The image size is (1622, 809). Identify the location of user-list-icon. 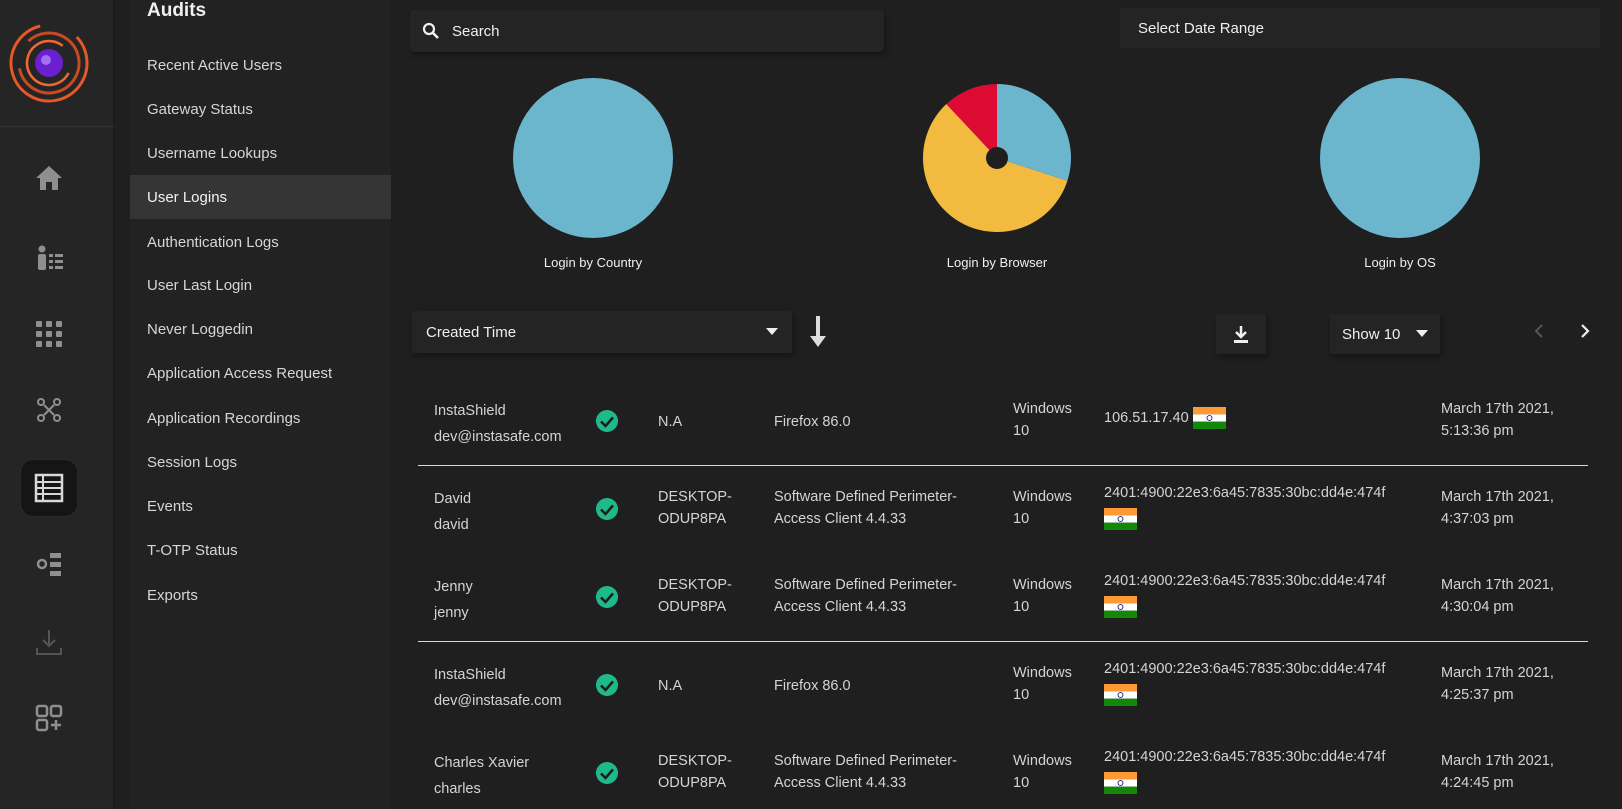
(50, 257).